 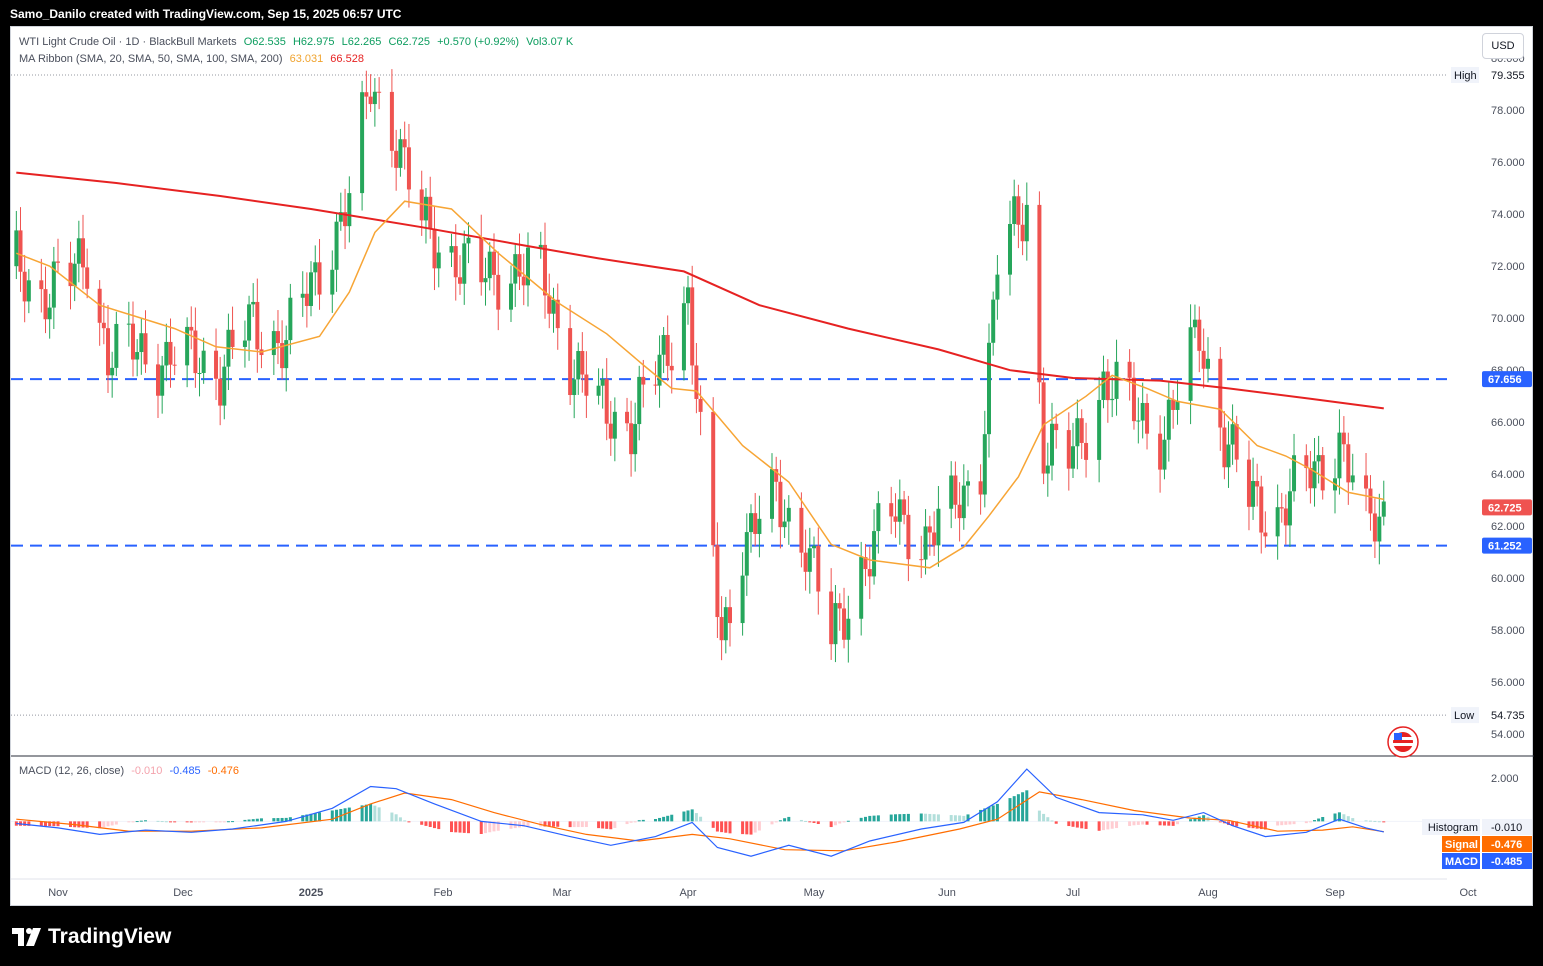 What do you see at coordinates (72, 771) in the screenshot?
I see `macd-label: MACD (12, 26, close)` at bounding box center [72, 771].